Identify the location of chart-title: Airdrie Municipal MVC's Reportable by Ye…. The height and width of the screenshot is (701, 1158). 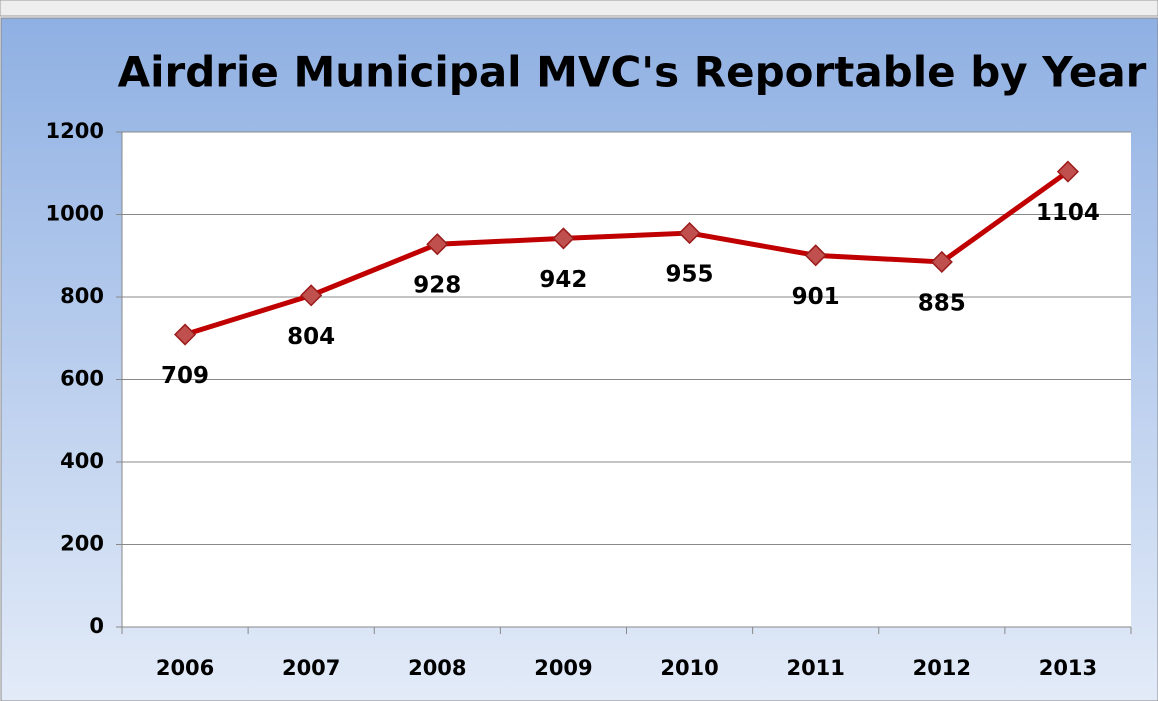
(632, 72).